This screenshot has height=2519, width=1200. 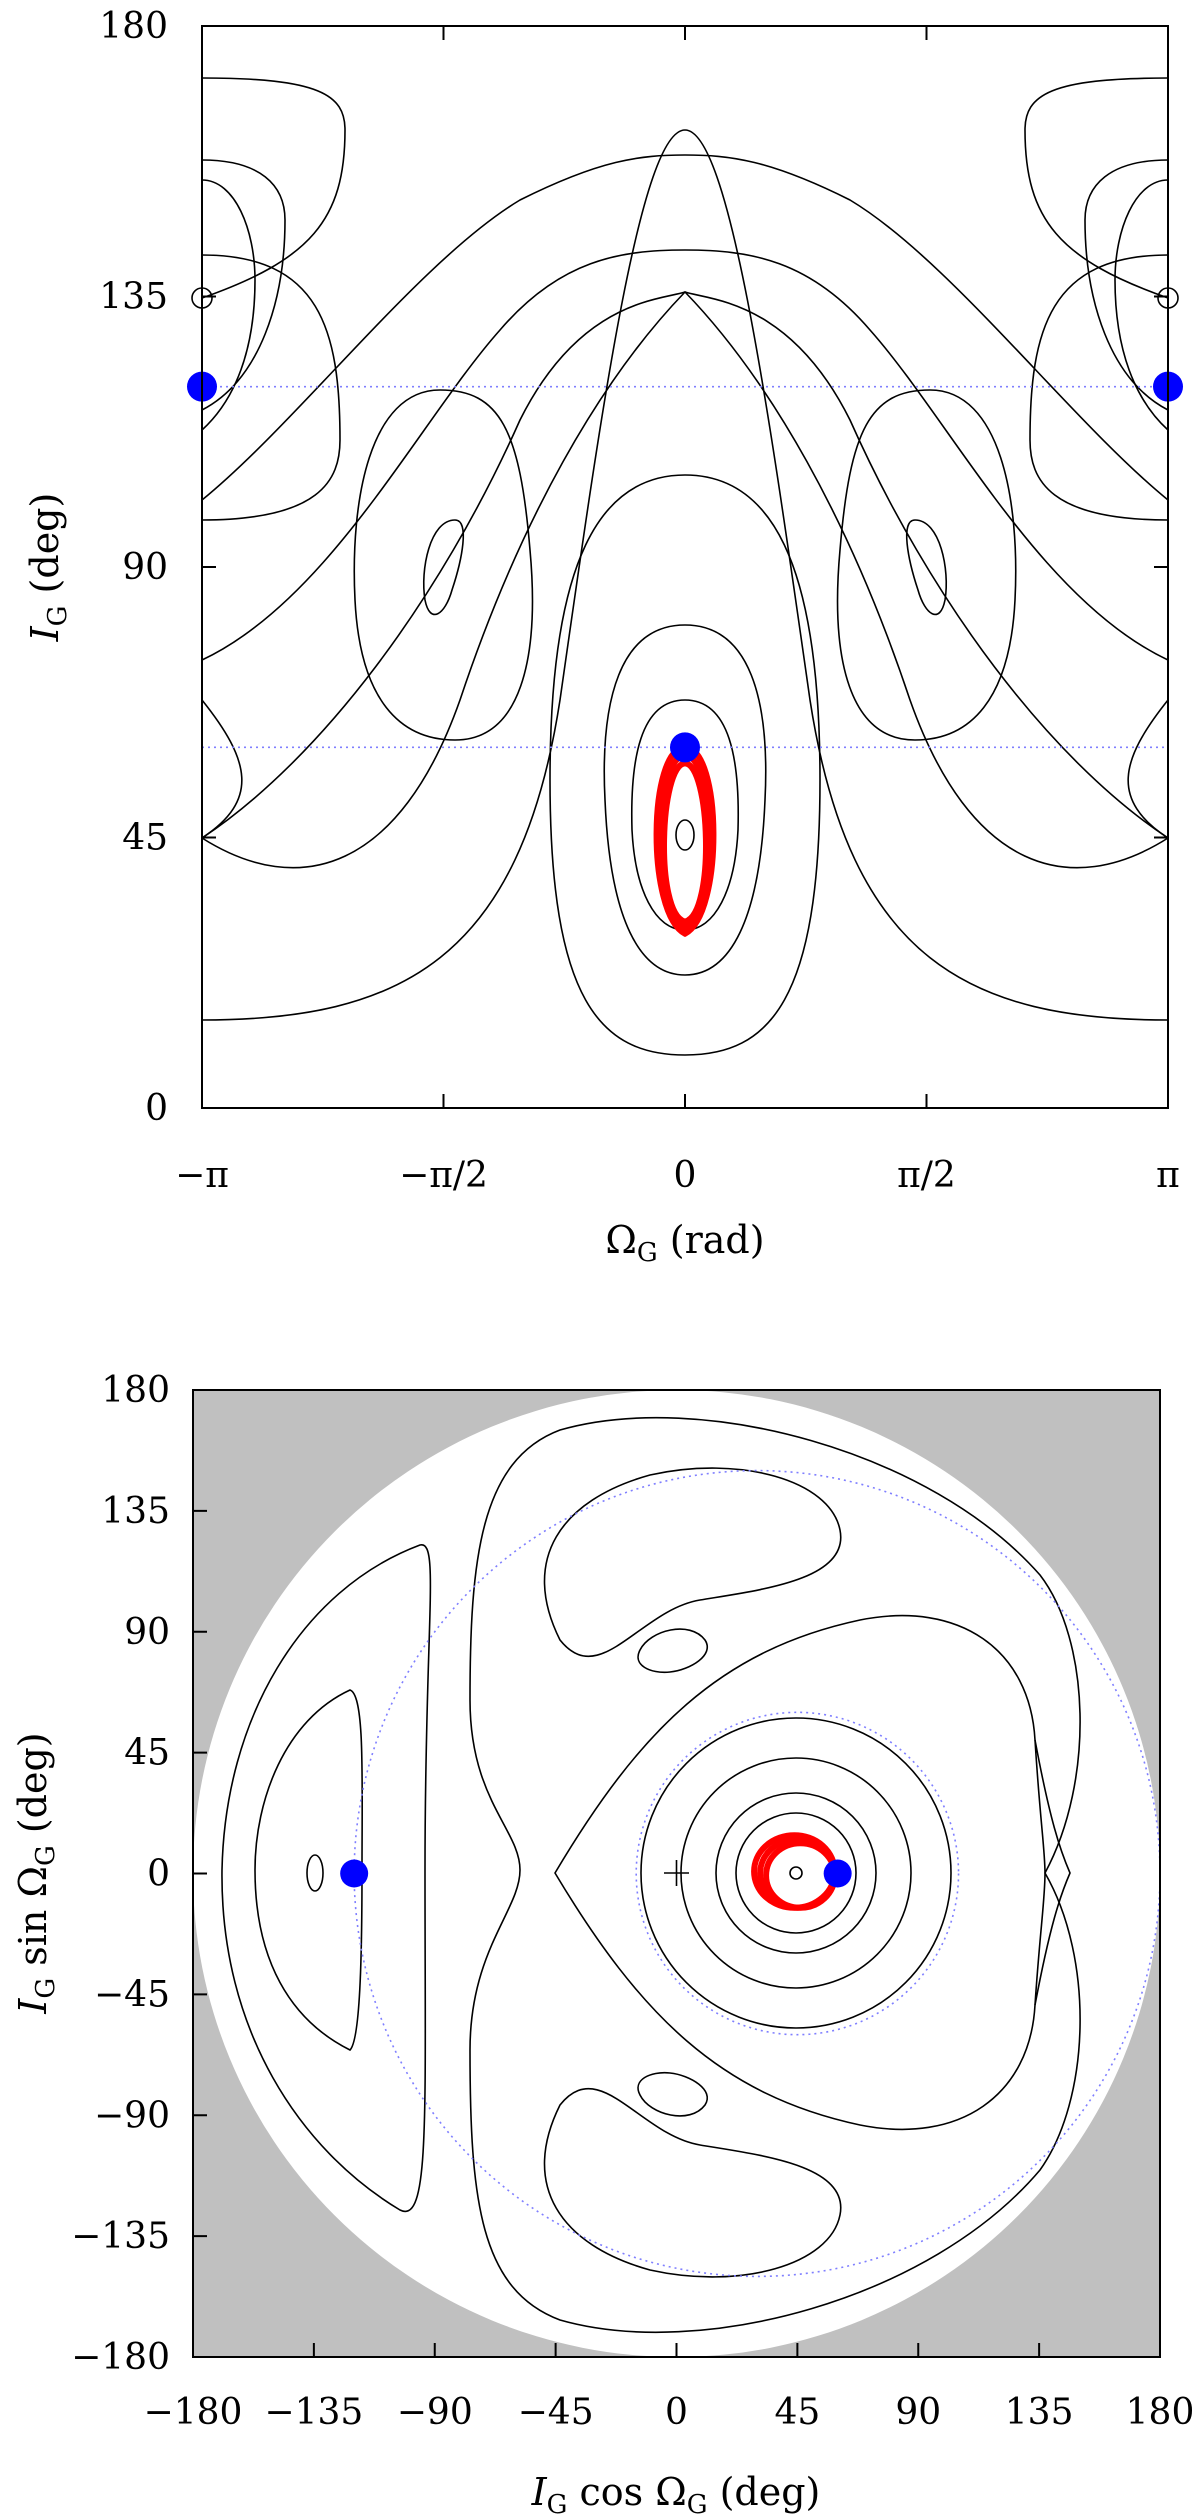 What do you see at coordinates (926, 567) in the screenshot?
I see `contour-lobe-right-core` at bounding box center [926, 567].